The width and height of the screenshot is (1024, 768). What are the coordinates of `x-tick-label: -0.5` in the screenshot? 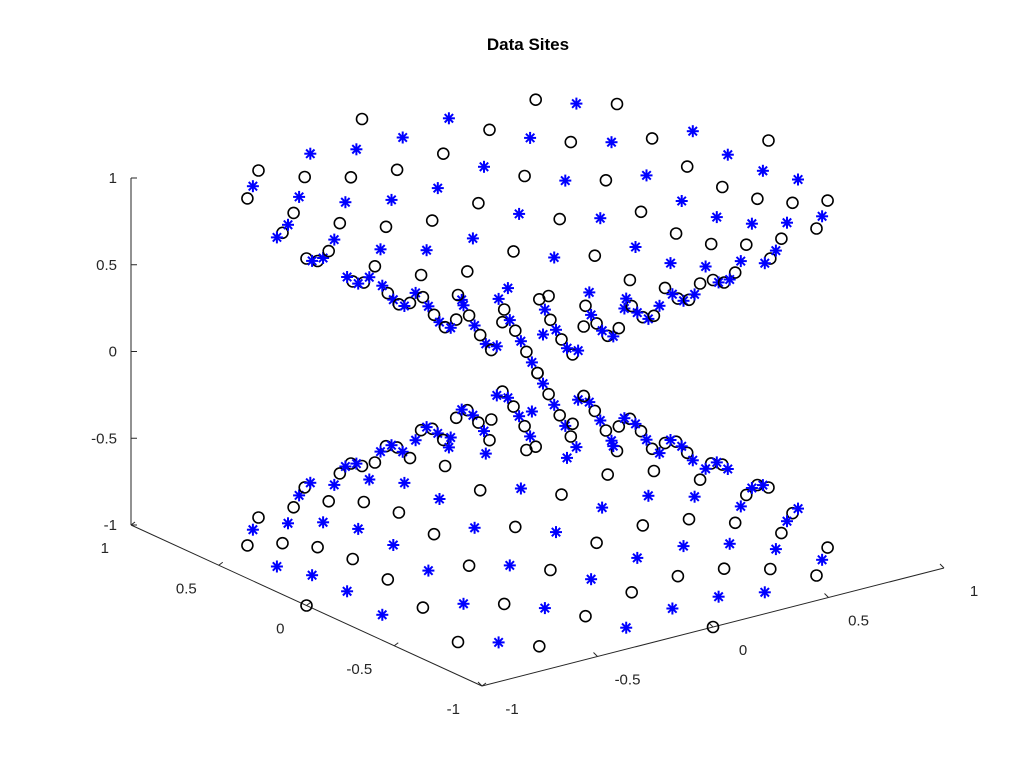 It's located at (628, 680).